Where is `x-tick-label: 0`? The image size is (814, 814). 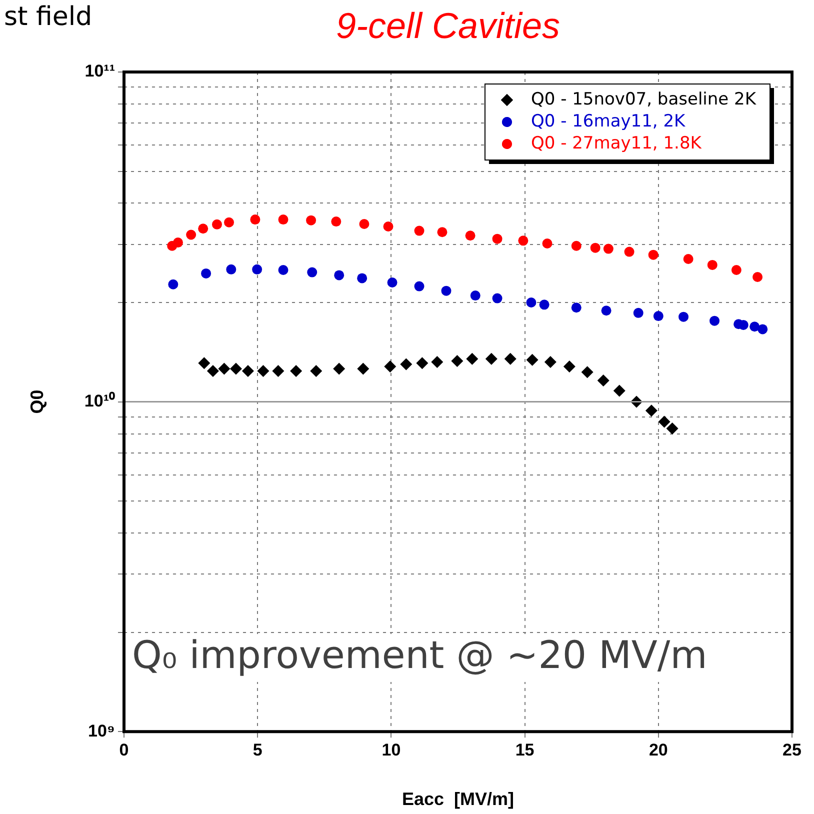 x-tick-label: 0 is located at coordinates (124, 750).